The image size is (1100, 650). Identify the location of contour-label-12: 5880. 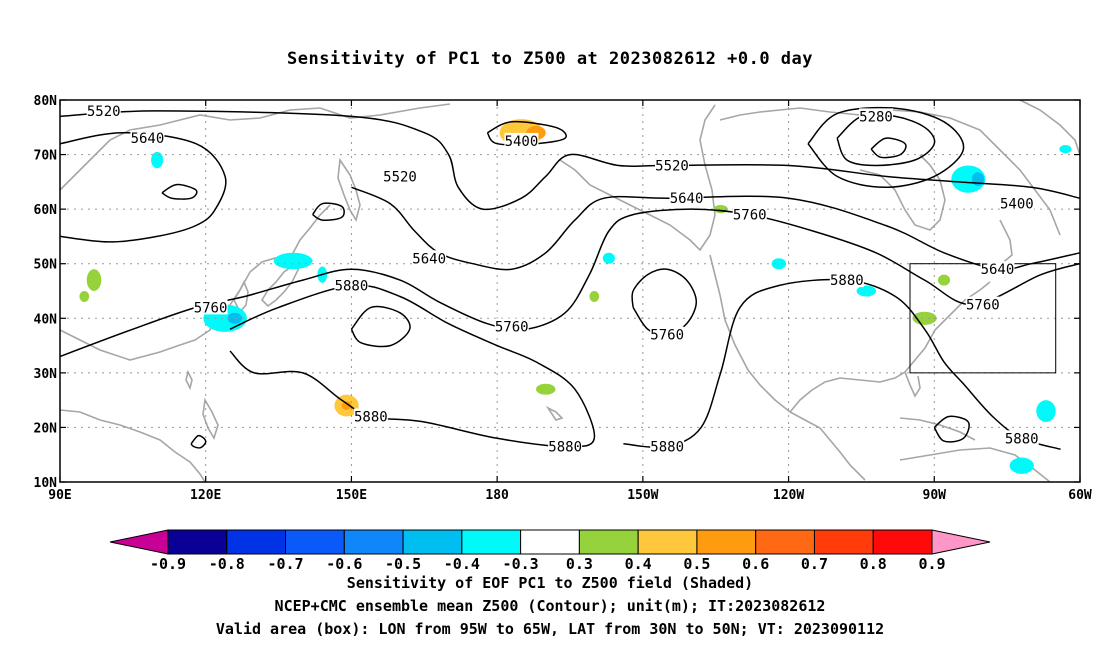
(847, 281).